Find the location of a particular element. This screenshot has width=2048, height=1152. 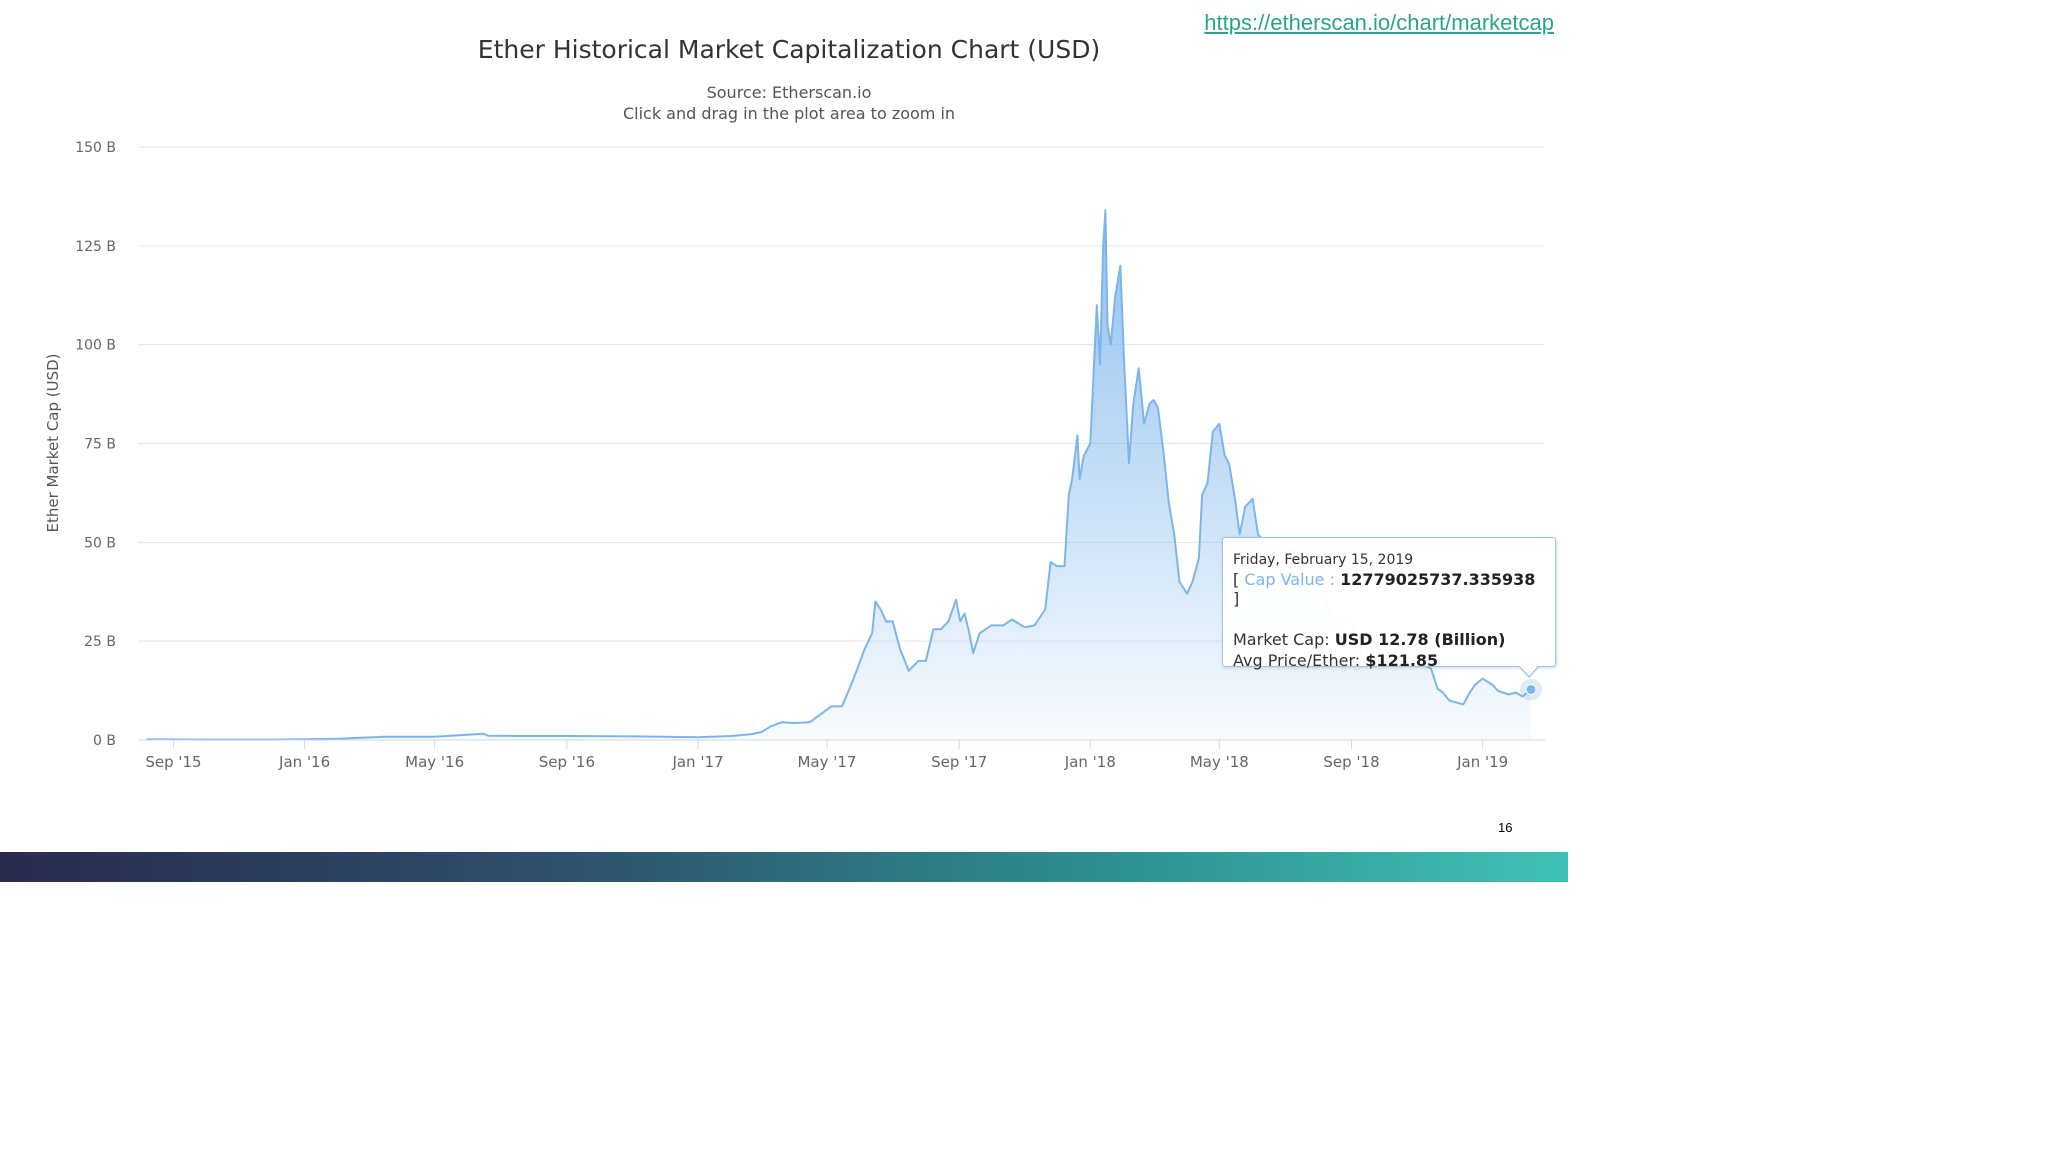

tooltip-cap-close-bracket: ] is located at coordinates (1236, 598).